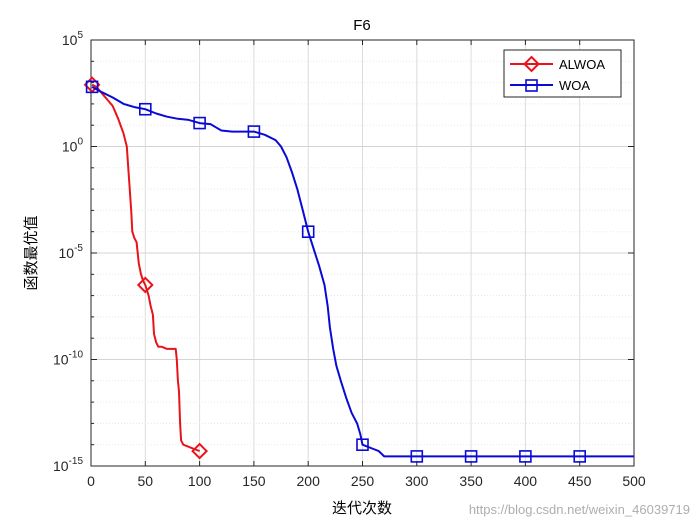  Describe the element at coordinates (417, 481) in the screenshot. I see `x-tick-label: 300` at that location.